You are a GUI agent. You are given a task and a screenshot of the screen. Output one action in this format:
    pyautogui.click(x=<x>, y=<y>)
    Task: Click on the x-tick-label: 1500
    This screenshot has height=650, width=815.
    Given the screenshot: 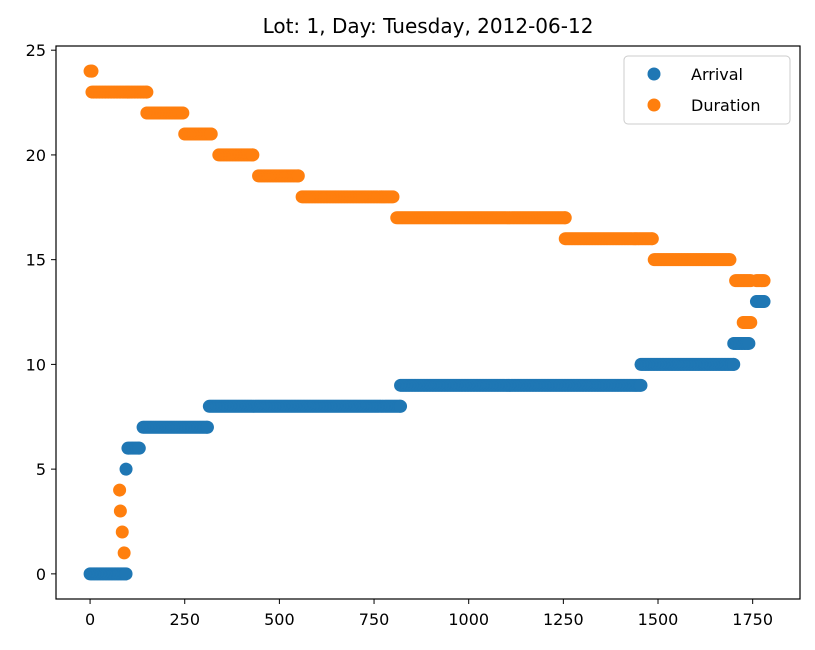 What is the action you would take?
    pyautogui.click(x=658, y=619)
    